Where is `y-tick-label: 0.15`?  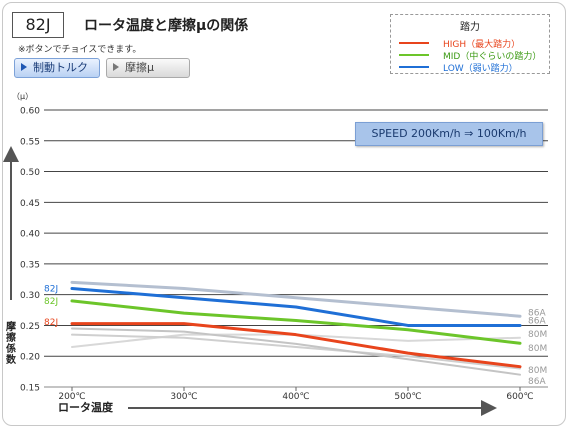
y-tick-label: 0.15 is located at coordinates (30, 389).